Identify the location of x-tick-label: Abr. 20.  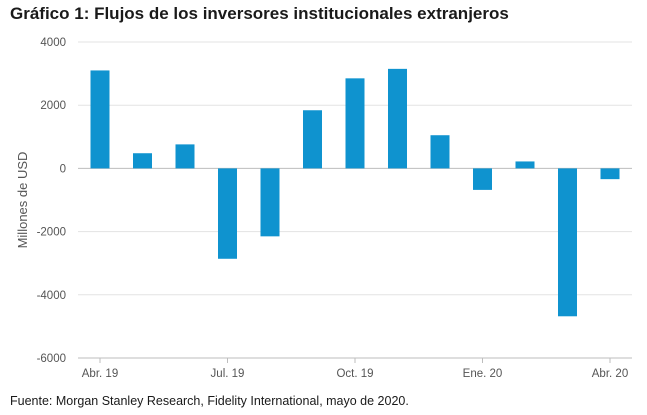
(610, 374).